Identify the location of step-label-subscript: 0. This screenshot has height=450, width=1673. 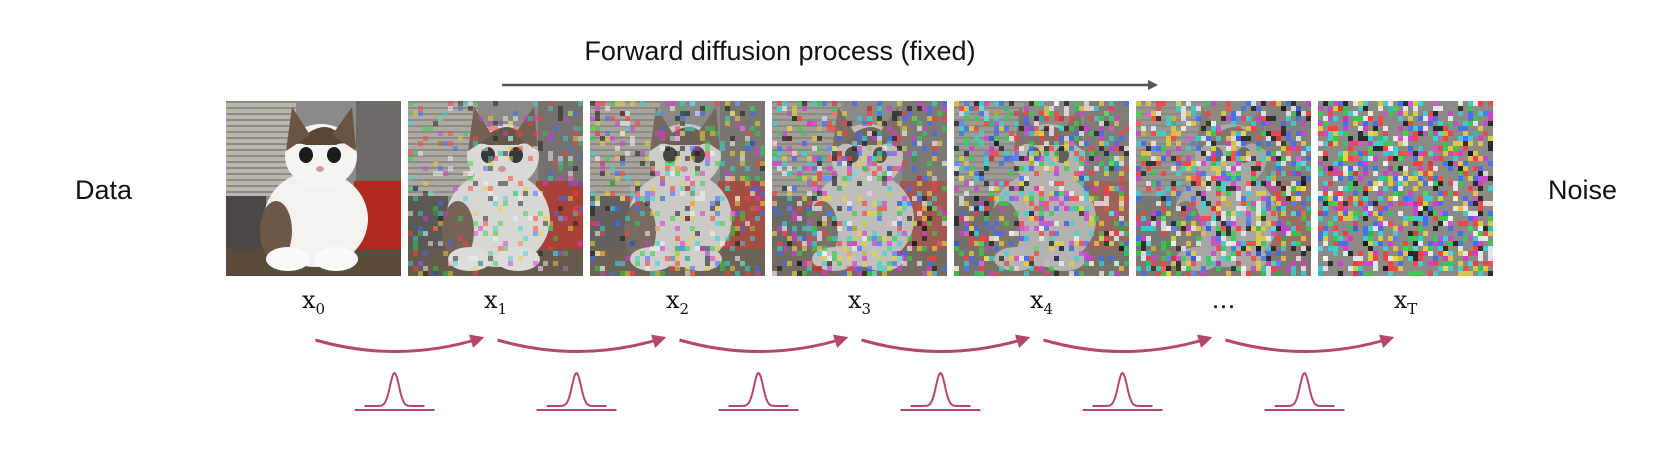
(320, 308).